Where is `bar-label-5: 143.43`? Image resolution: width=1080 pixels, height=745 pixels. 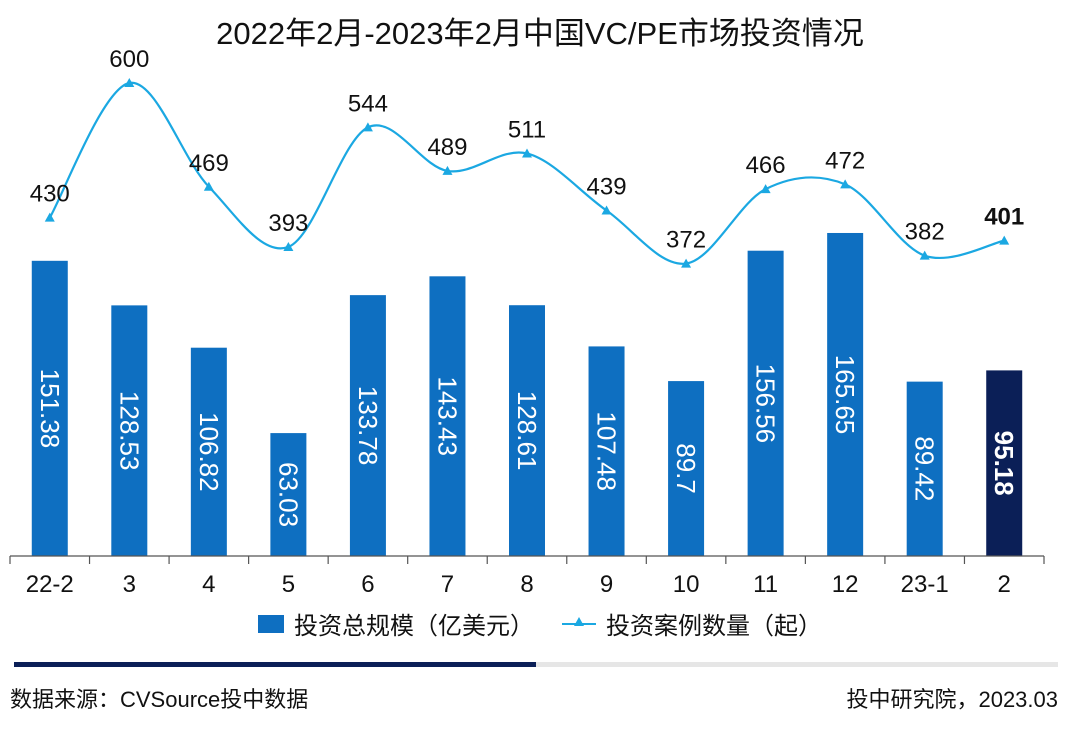
bar-label-5: 143.43 is located at coordinates (447, 416).